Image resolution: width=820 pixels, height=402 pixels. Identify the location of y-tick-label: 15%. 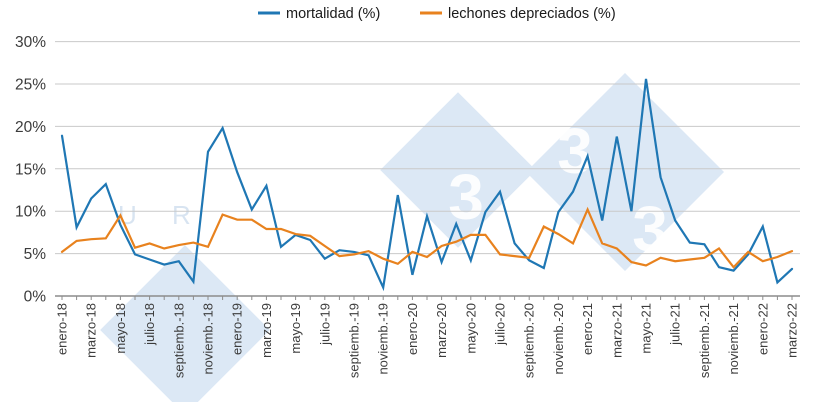
(30, 169).